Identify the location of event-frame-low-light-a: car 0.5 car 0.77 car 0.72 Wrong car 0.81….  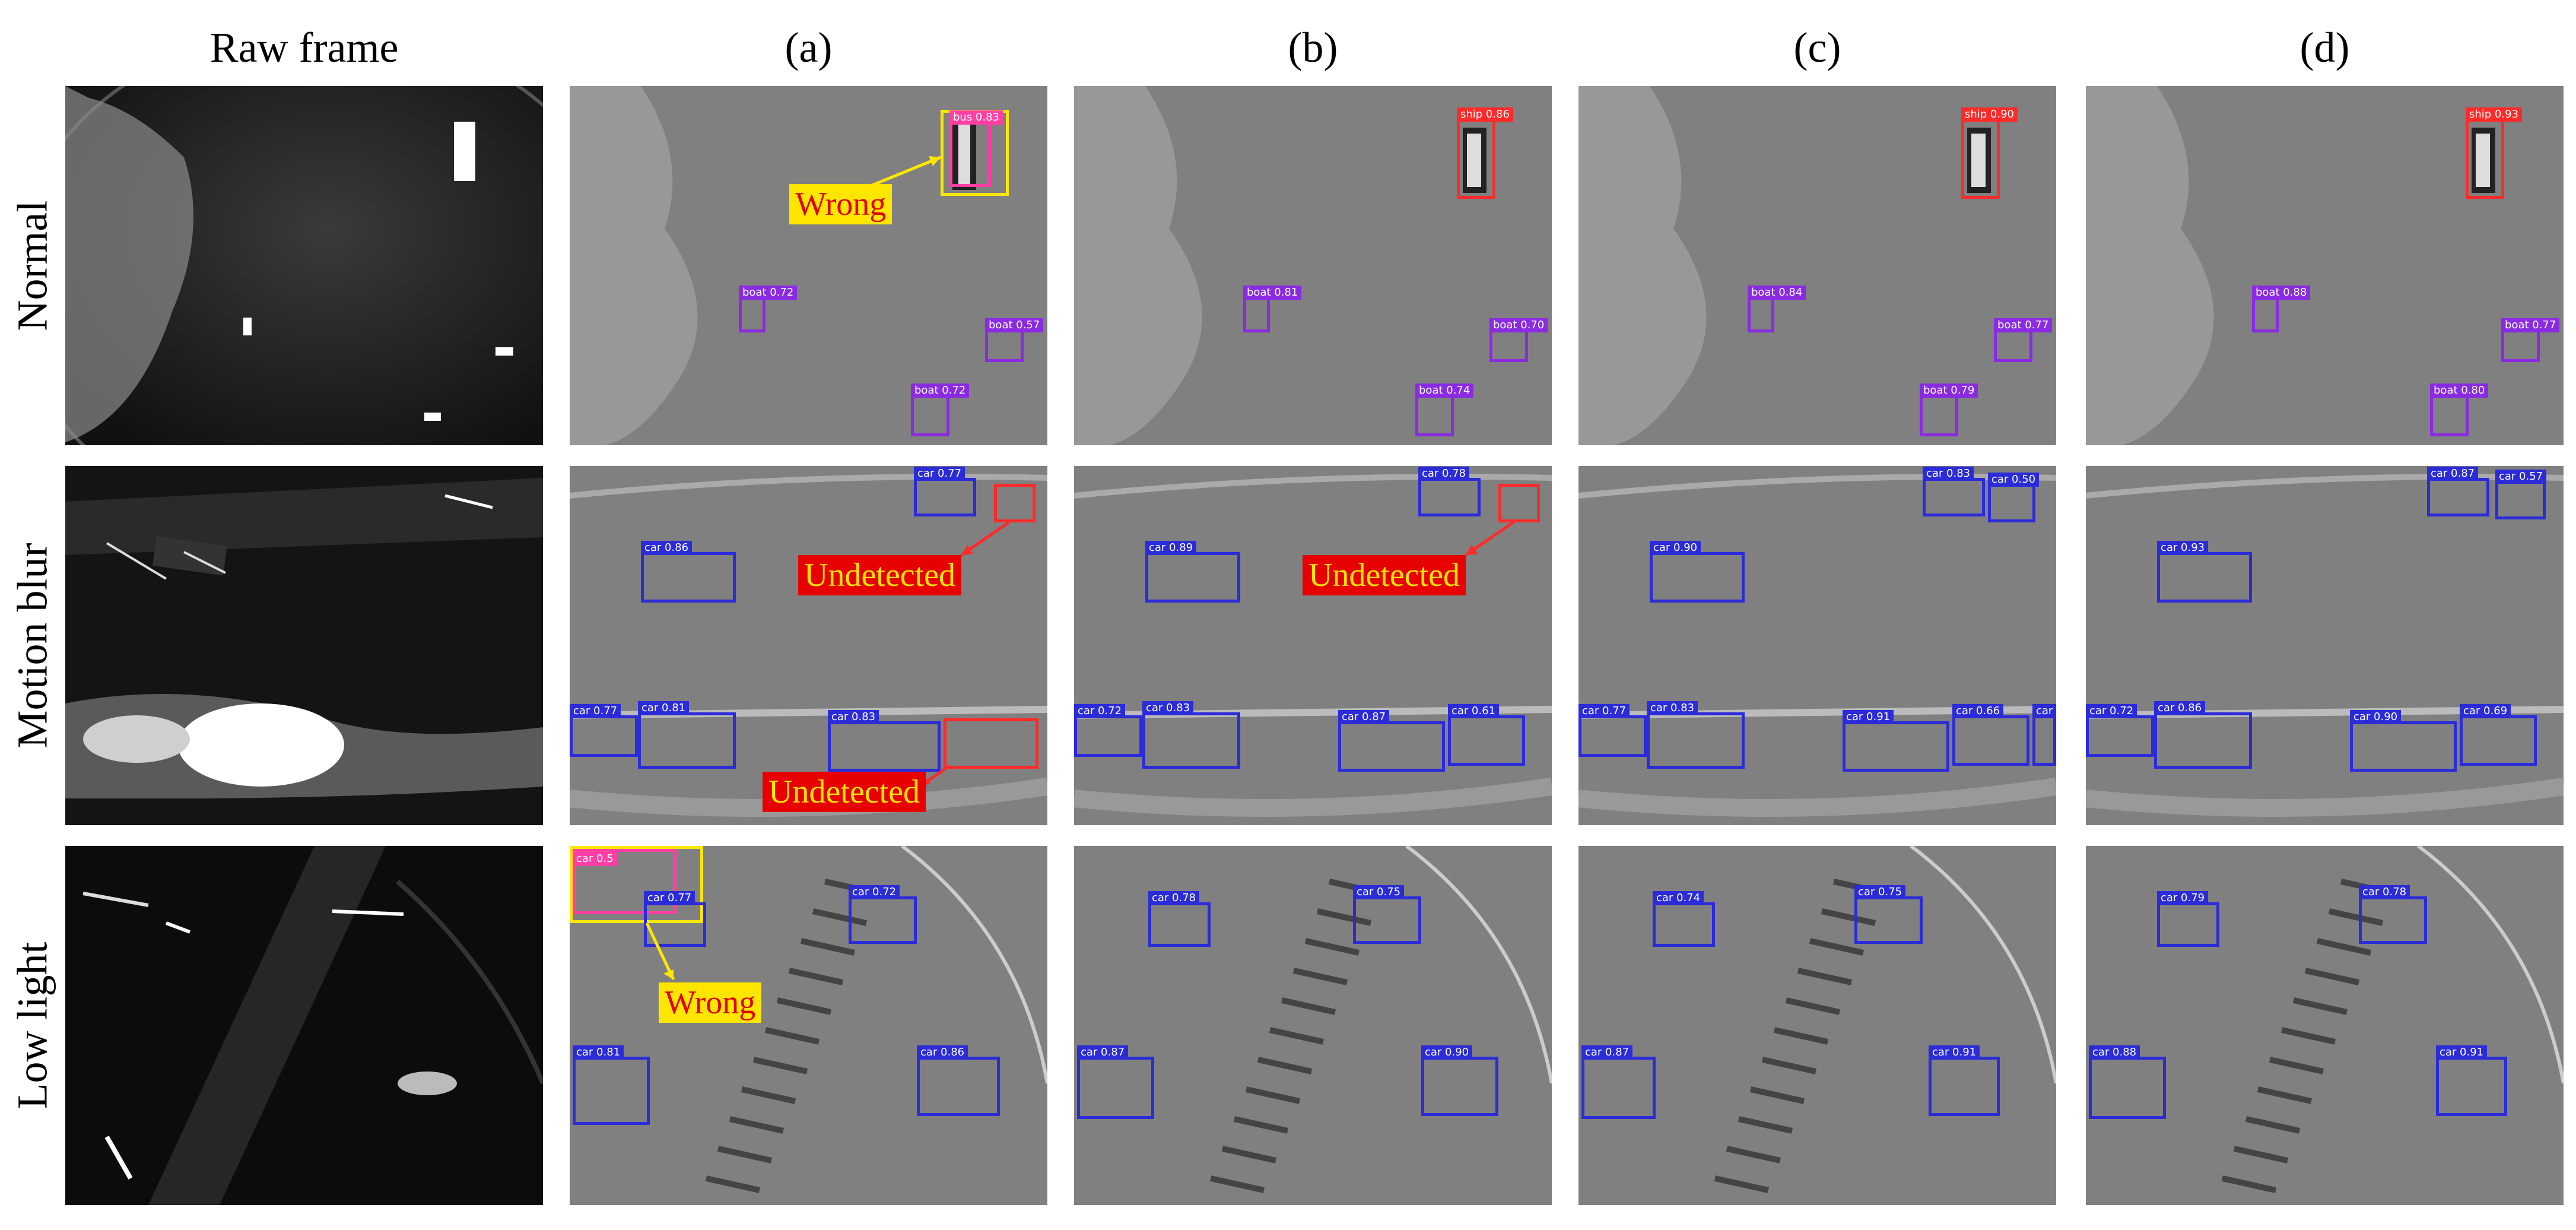
(808, 1025).